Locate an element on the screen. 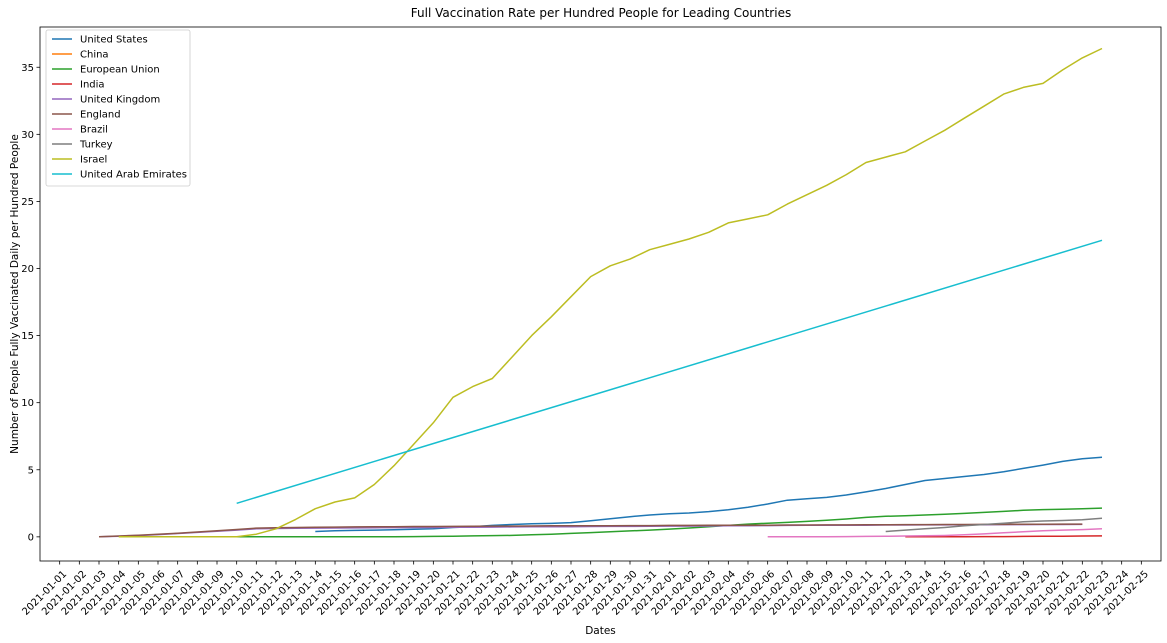  y-tick-label: 30 is located at coordinates (27, 135).